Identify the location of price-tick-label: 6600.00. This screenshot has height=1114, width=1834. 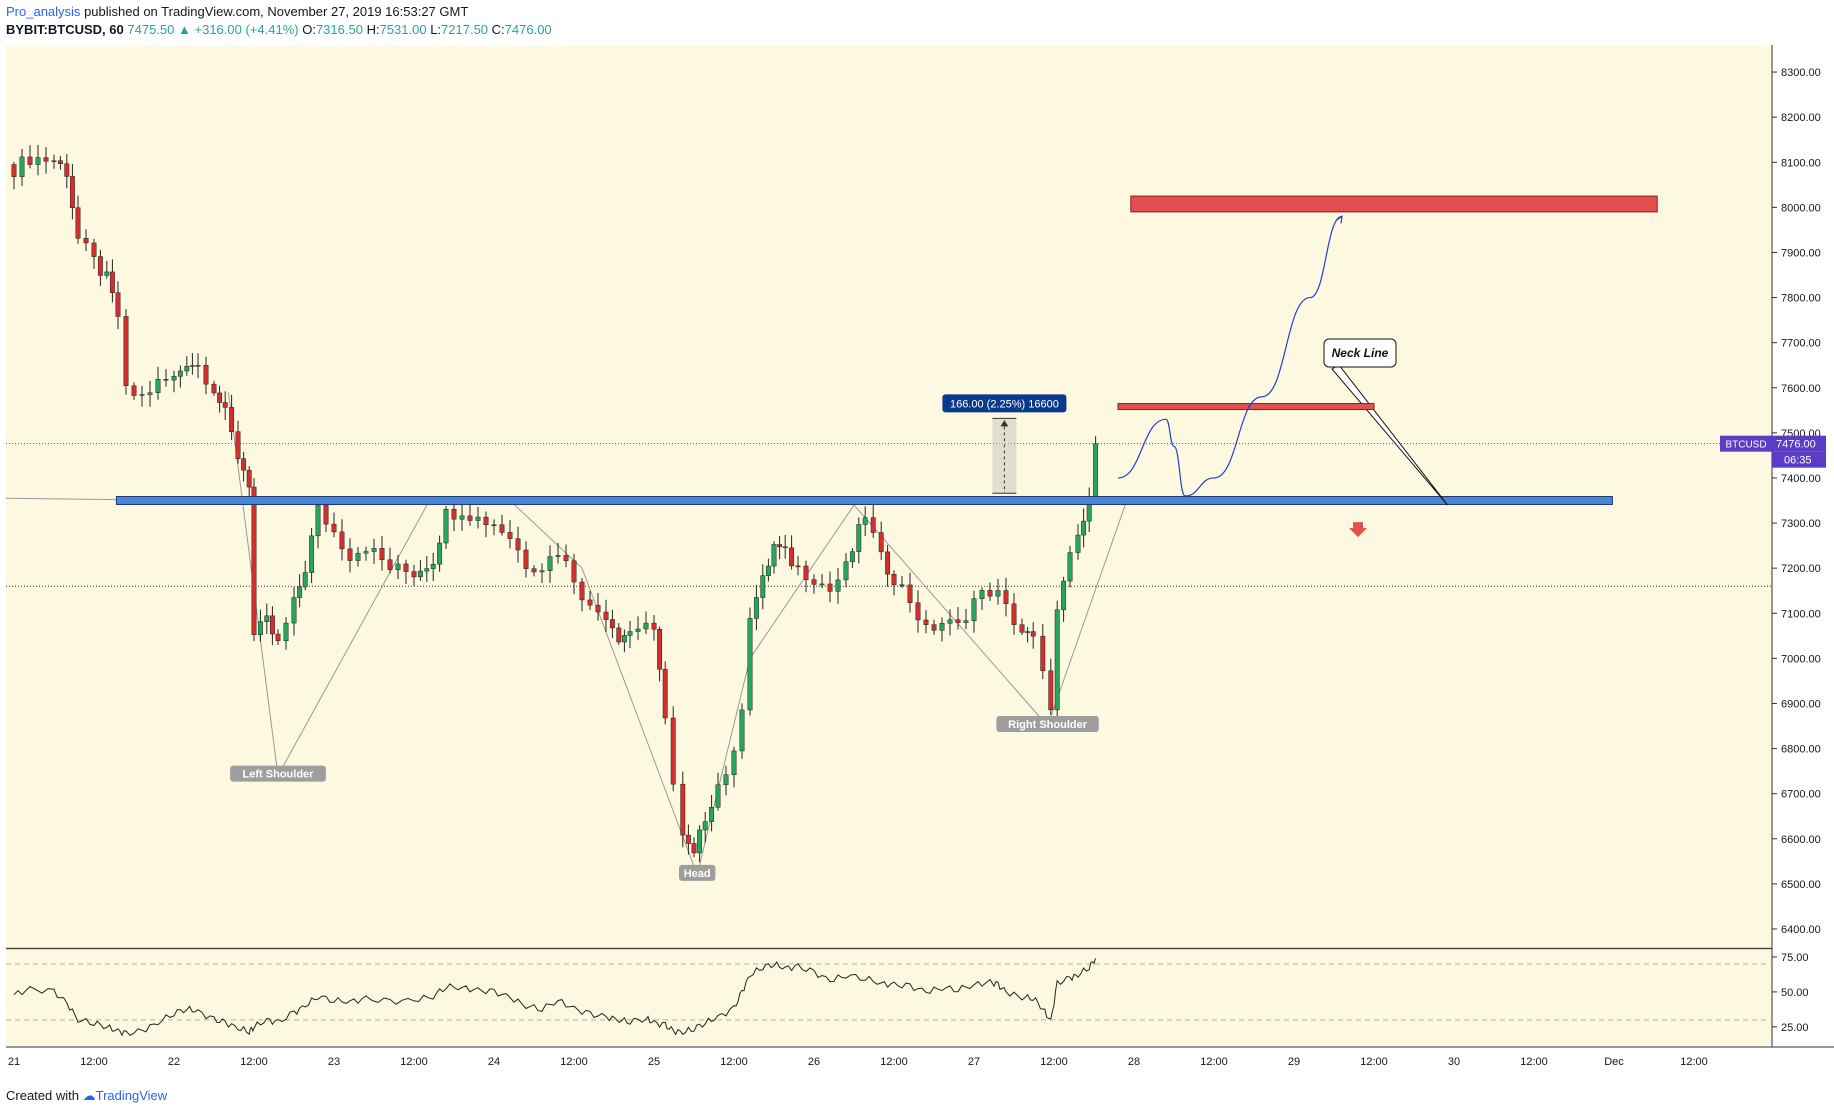
(1801, 840).